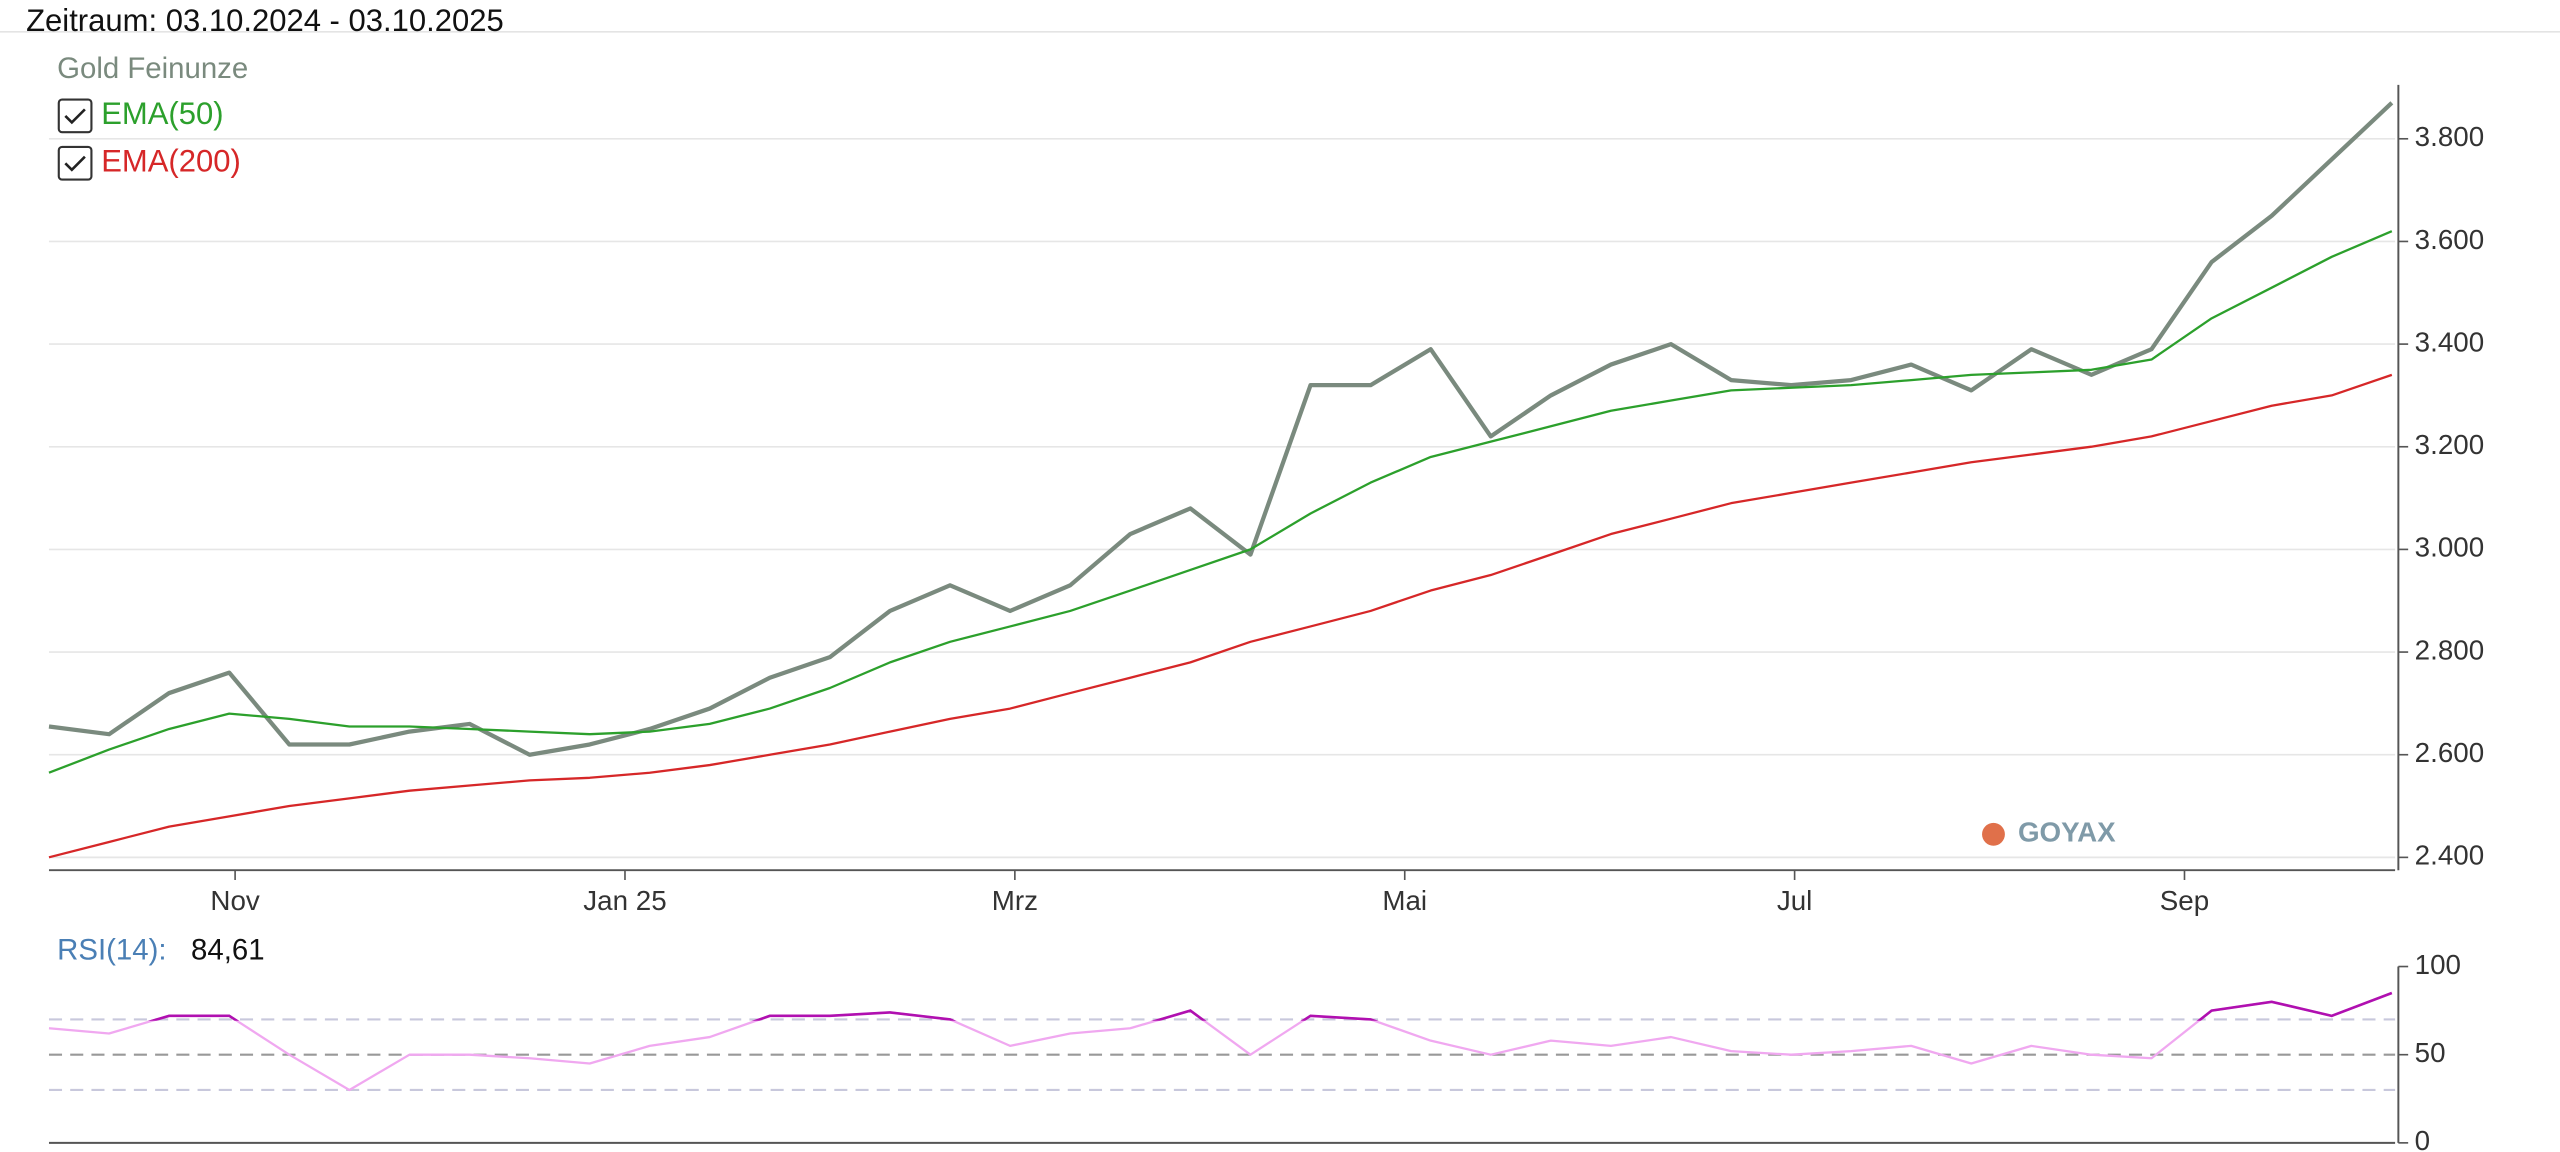  Describe the element at coordinates (162, 113) in the screenshot. I see `legend-label: EMA(50)` at that location.